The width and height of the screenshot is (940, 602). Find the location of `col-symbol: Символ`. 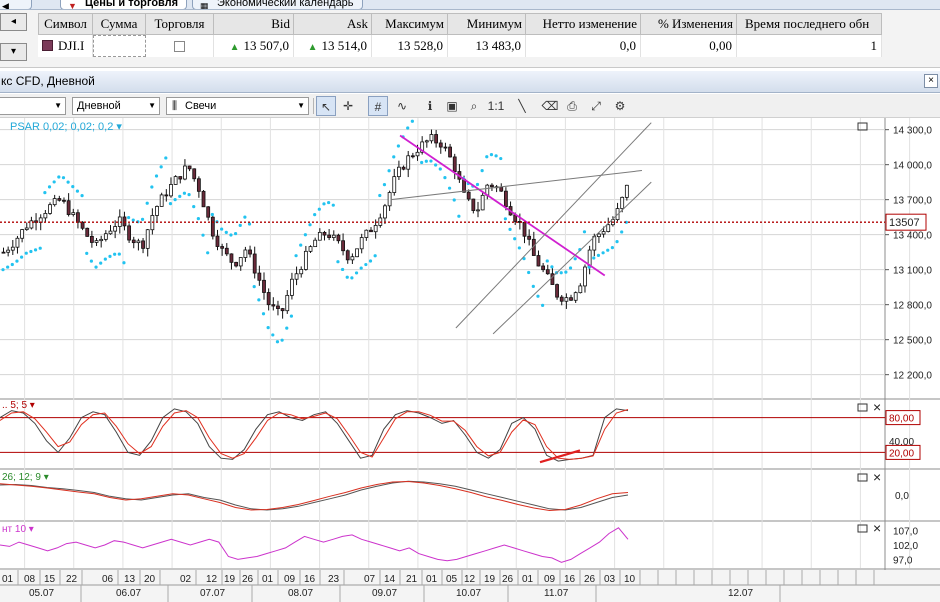

col-symbol: Символ is located at coordinates (65, 24).